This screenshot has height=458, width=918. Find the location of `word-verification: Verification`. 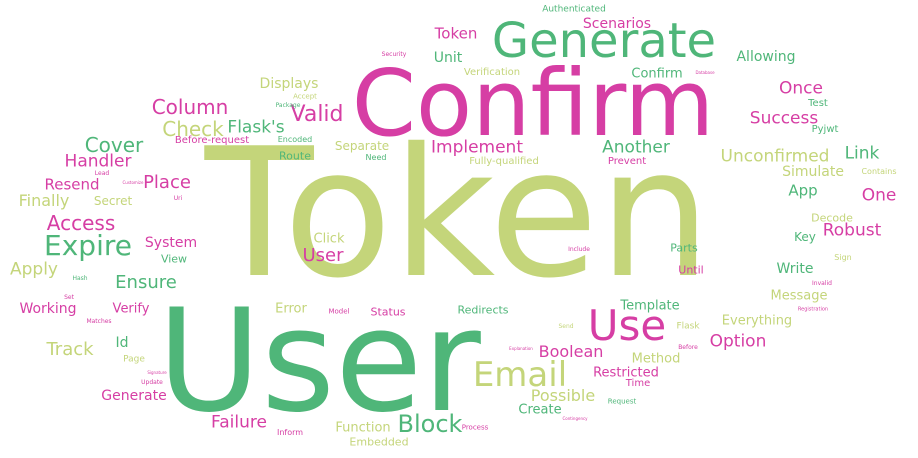

word-verification: Verification is located at coordinates (492, 72).